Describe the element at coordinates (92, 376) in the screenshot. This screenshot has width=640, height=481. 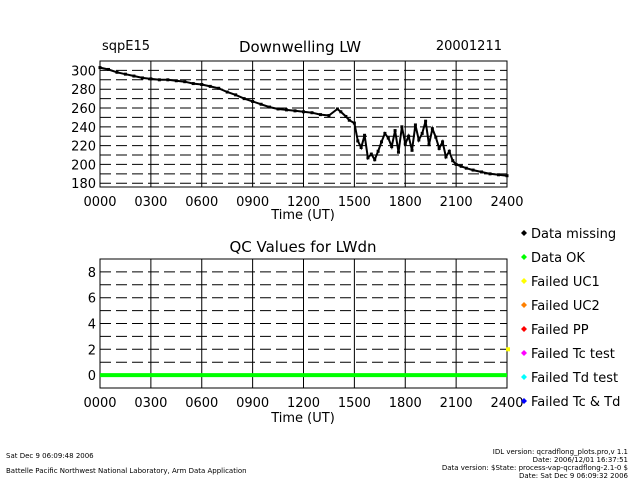
I see `y-tick-label: 0` at that location.